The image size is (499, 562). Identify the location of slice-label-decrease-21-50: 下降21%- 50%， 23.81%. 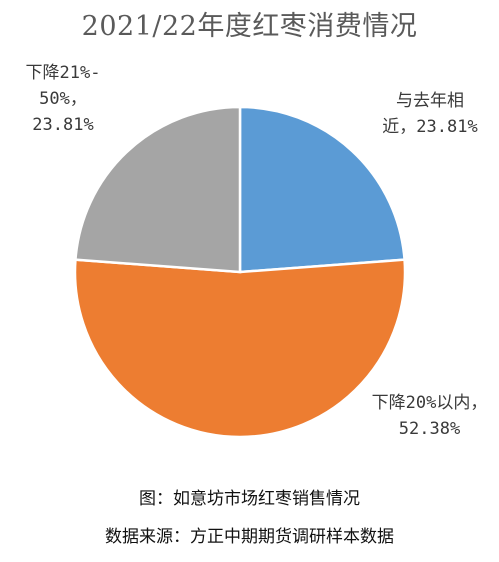
(63, 99).